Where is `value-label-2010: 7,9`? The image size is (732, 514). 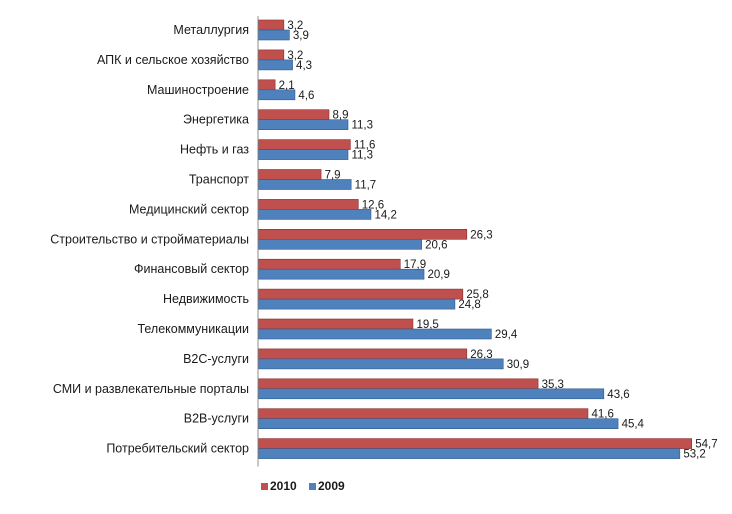 value-label-2010: 7,9 is located at coordinates (333, 176).